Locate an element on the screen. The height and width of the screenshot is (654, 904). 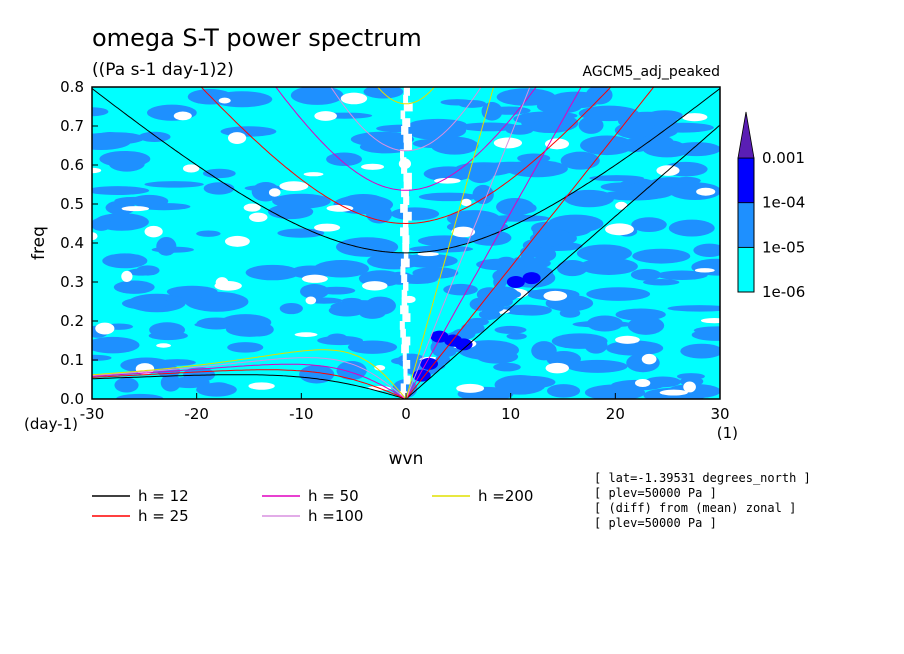
colorbar-extend-arrow is located at coordinates (746, 135).